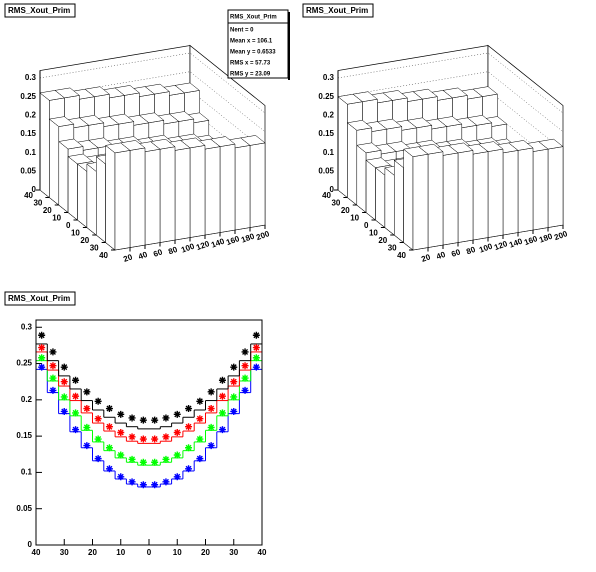  Describe the element at coordinates (68, 225) in the screenshot. I see `y-tick-label: 0` at that location.